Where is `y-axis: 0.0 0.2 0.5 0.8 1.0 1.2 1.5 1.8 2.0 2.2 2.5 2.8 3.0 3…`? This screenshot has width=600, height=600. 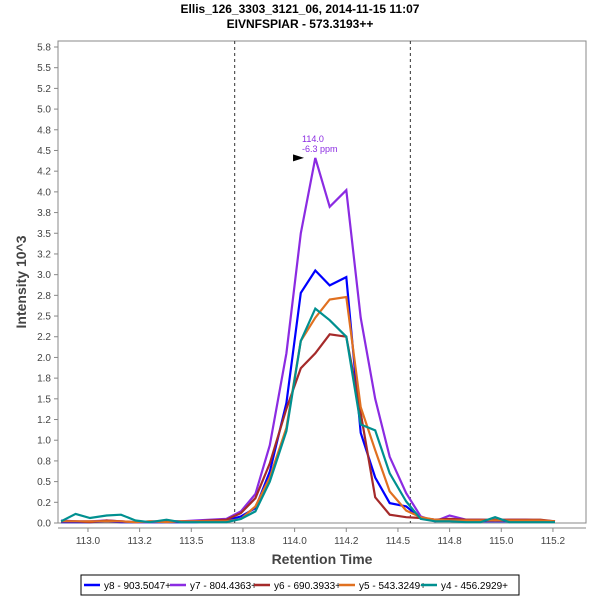 y-axis: 0.0 0.2 0.5 0.8 1.0 1.2 1.5 1.8 2.0 2.2 2.5 2.8 3.0 3… is located at coordinates (47, 286).